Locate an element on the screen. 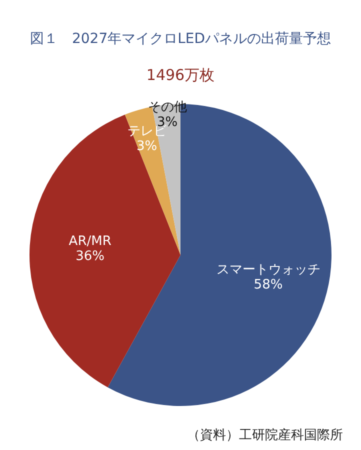 The width and height of the screenshot is (361, 450). chart-title: 図１ 2027年マイクロLEDパネルの出荷量予想 is located at coordinates (180, 39).